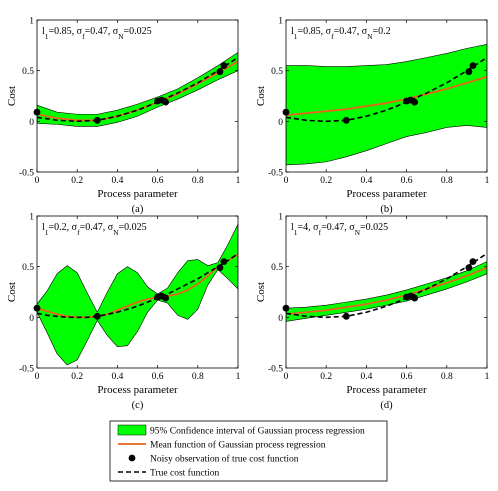  What do you see at coordinates (185, 473) in the screenshot?
I see `legend-label: True cost function` at bounding box center [185, 473].